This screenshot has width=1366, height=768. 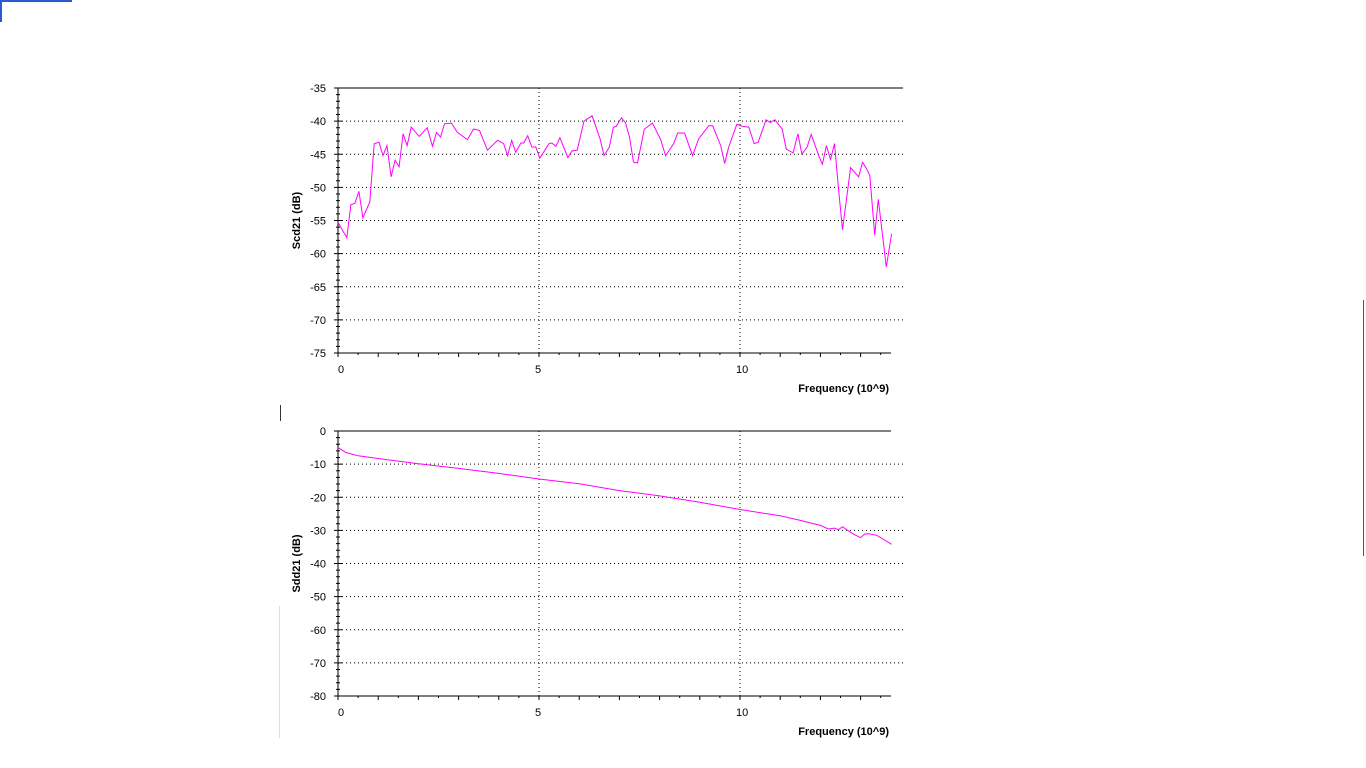 What do you see at coordinates (318, 697) in the screenshot?
I see `y-tick-label: -80` at bounding box center [318, 697].